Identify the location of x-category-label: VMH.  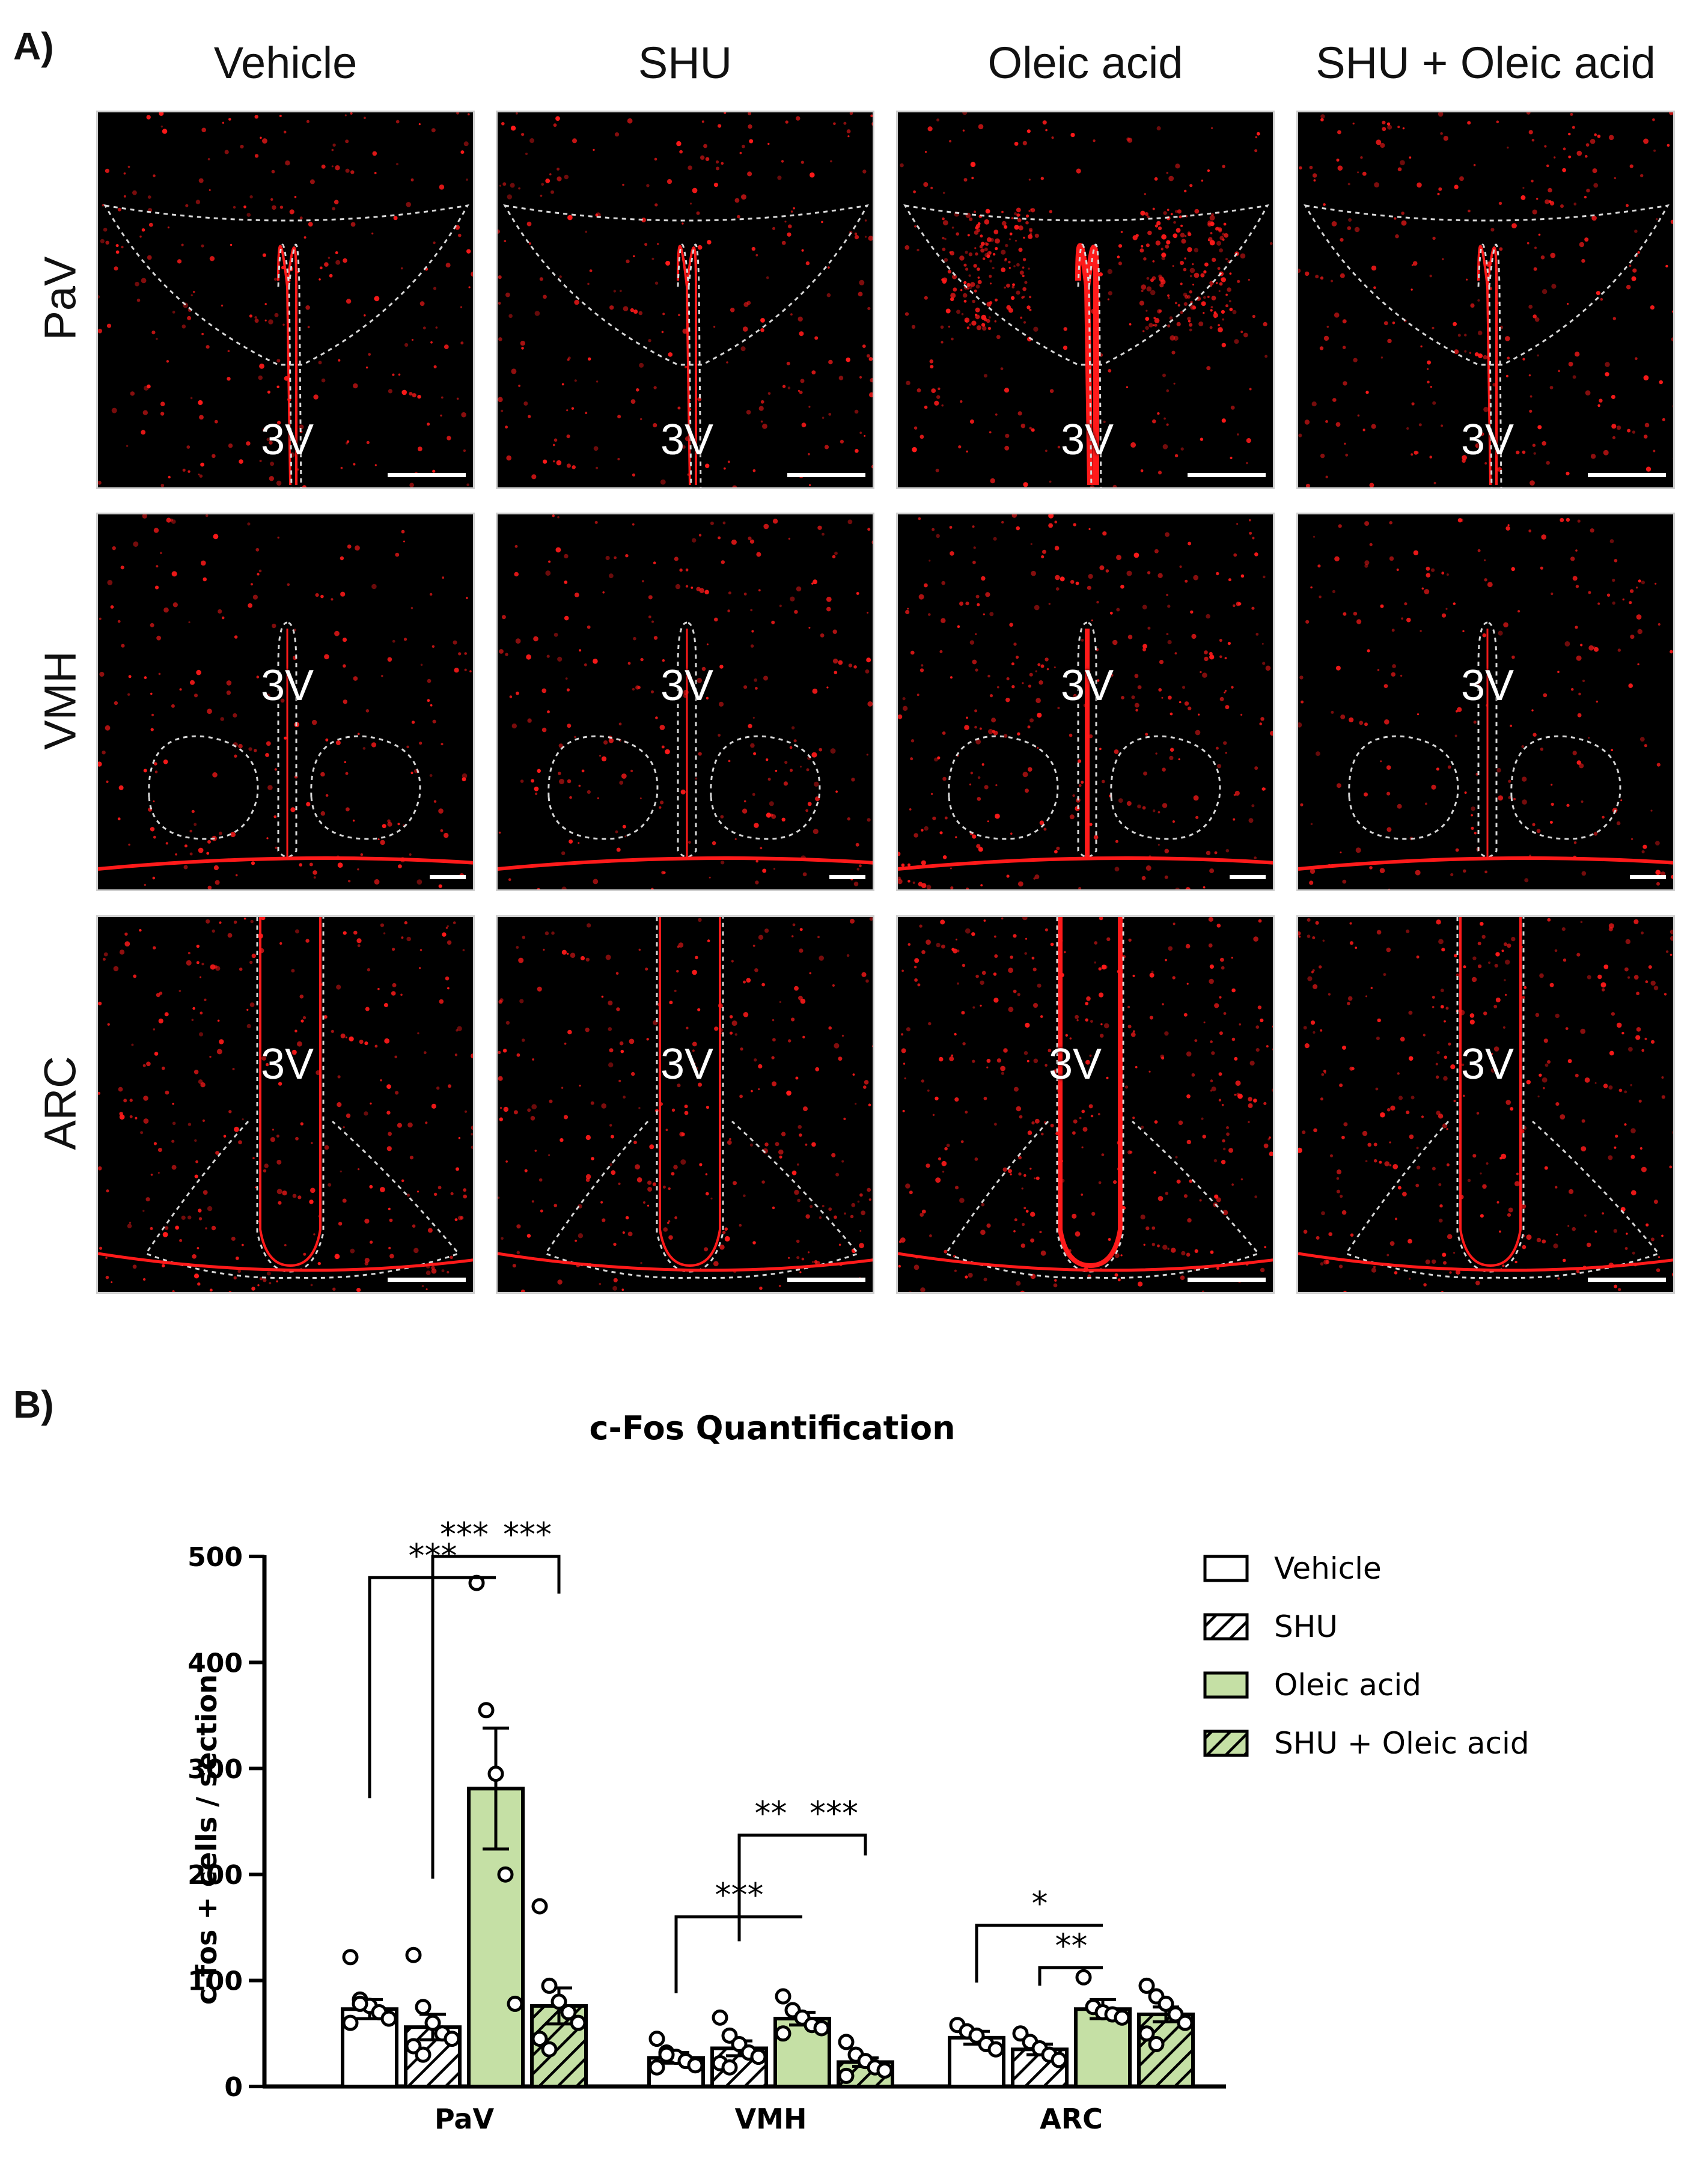
(771, 2119).